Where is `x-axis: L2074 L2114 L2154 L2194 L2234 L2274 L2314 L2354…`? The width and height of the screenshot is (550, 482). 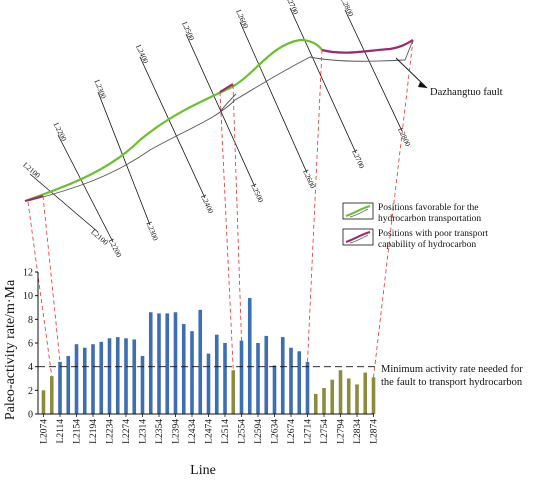 x-axis: L2074 L2114 L2154 L2194 L2234 L2274 L2314 L2354… is located at coordinates (209, 428).